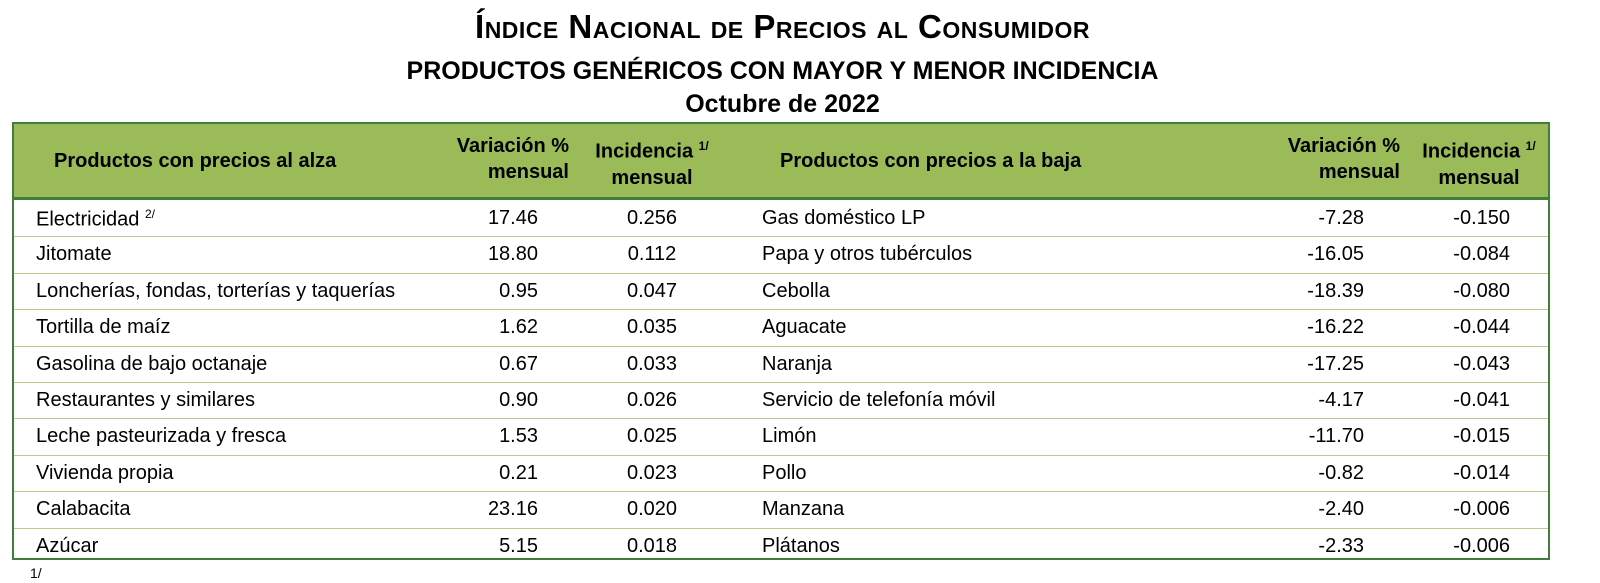 The width and height of the screenshot is (1600, 583). I want to click on down-incidence: -0.044, so click(1481, 327).